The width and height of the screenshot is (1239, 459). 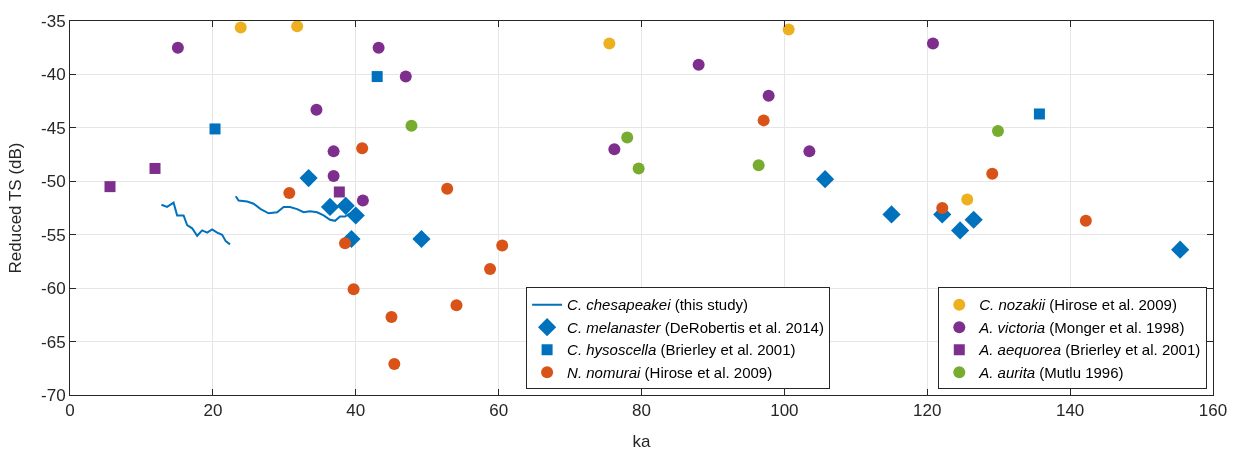 I want to click on y-tick-label: -70, so click(x=53, y=395).